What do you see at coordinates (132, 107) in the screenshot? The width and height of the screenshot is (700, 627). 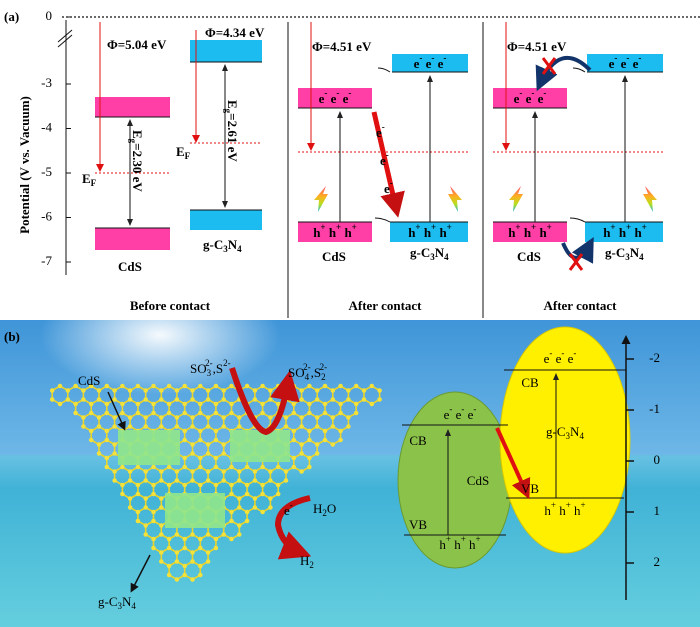 I see `cds-cb` at bounding box center [132, 107].